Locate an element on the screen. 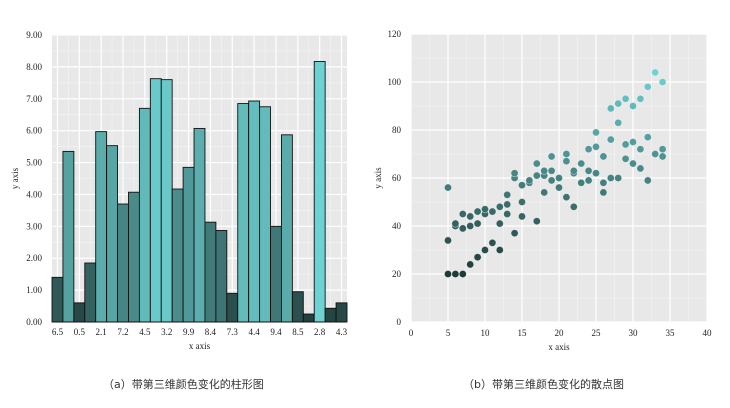 Image resolution: width=730 pixels, height=408 pixels. x-tick-label: 0 is located at coordinates (411, 333).